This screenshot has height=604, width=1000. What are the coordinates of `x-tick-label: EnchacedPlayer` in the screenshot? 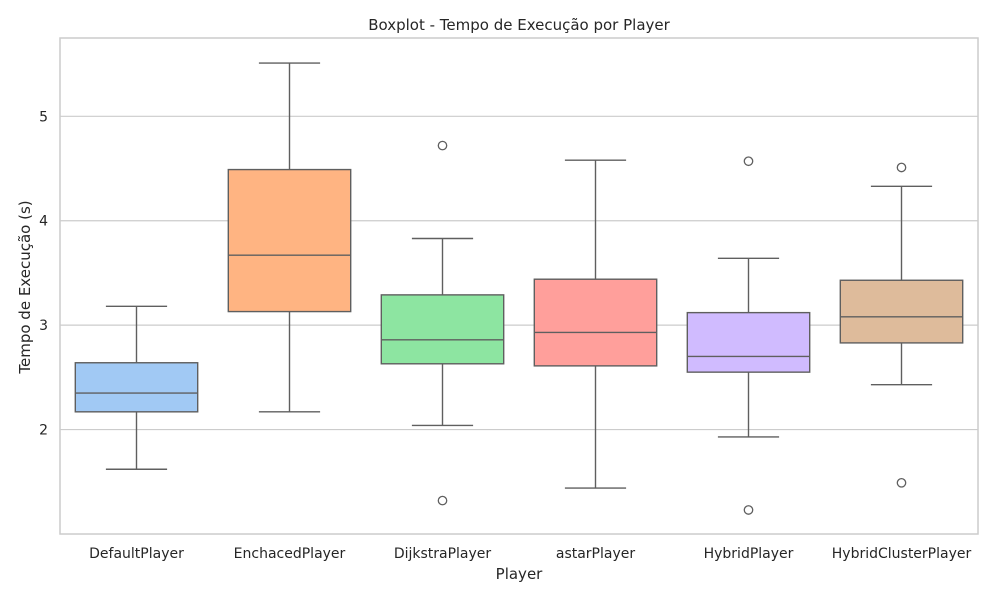 It's located at (290, 554).